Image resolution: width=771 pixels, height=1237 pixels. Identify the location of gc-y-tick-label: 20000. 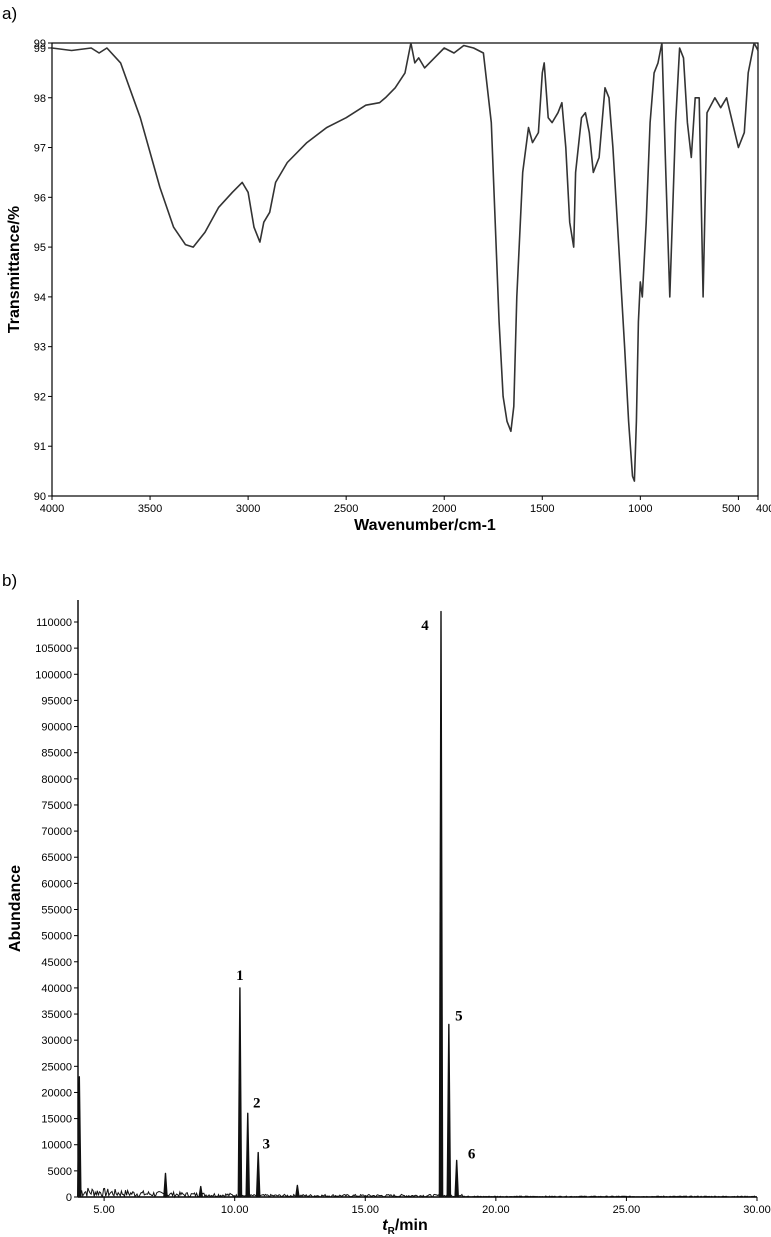
(56, 1093).